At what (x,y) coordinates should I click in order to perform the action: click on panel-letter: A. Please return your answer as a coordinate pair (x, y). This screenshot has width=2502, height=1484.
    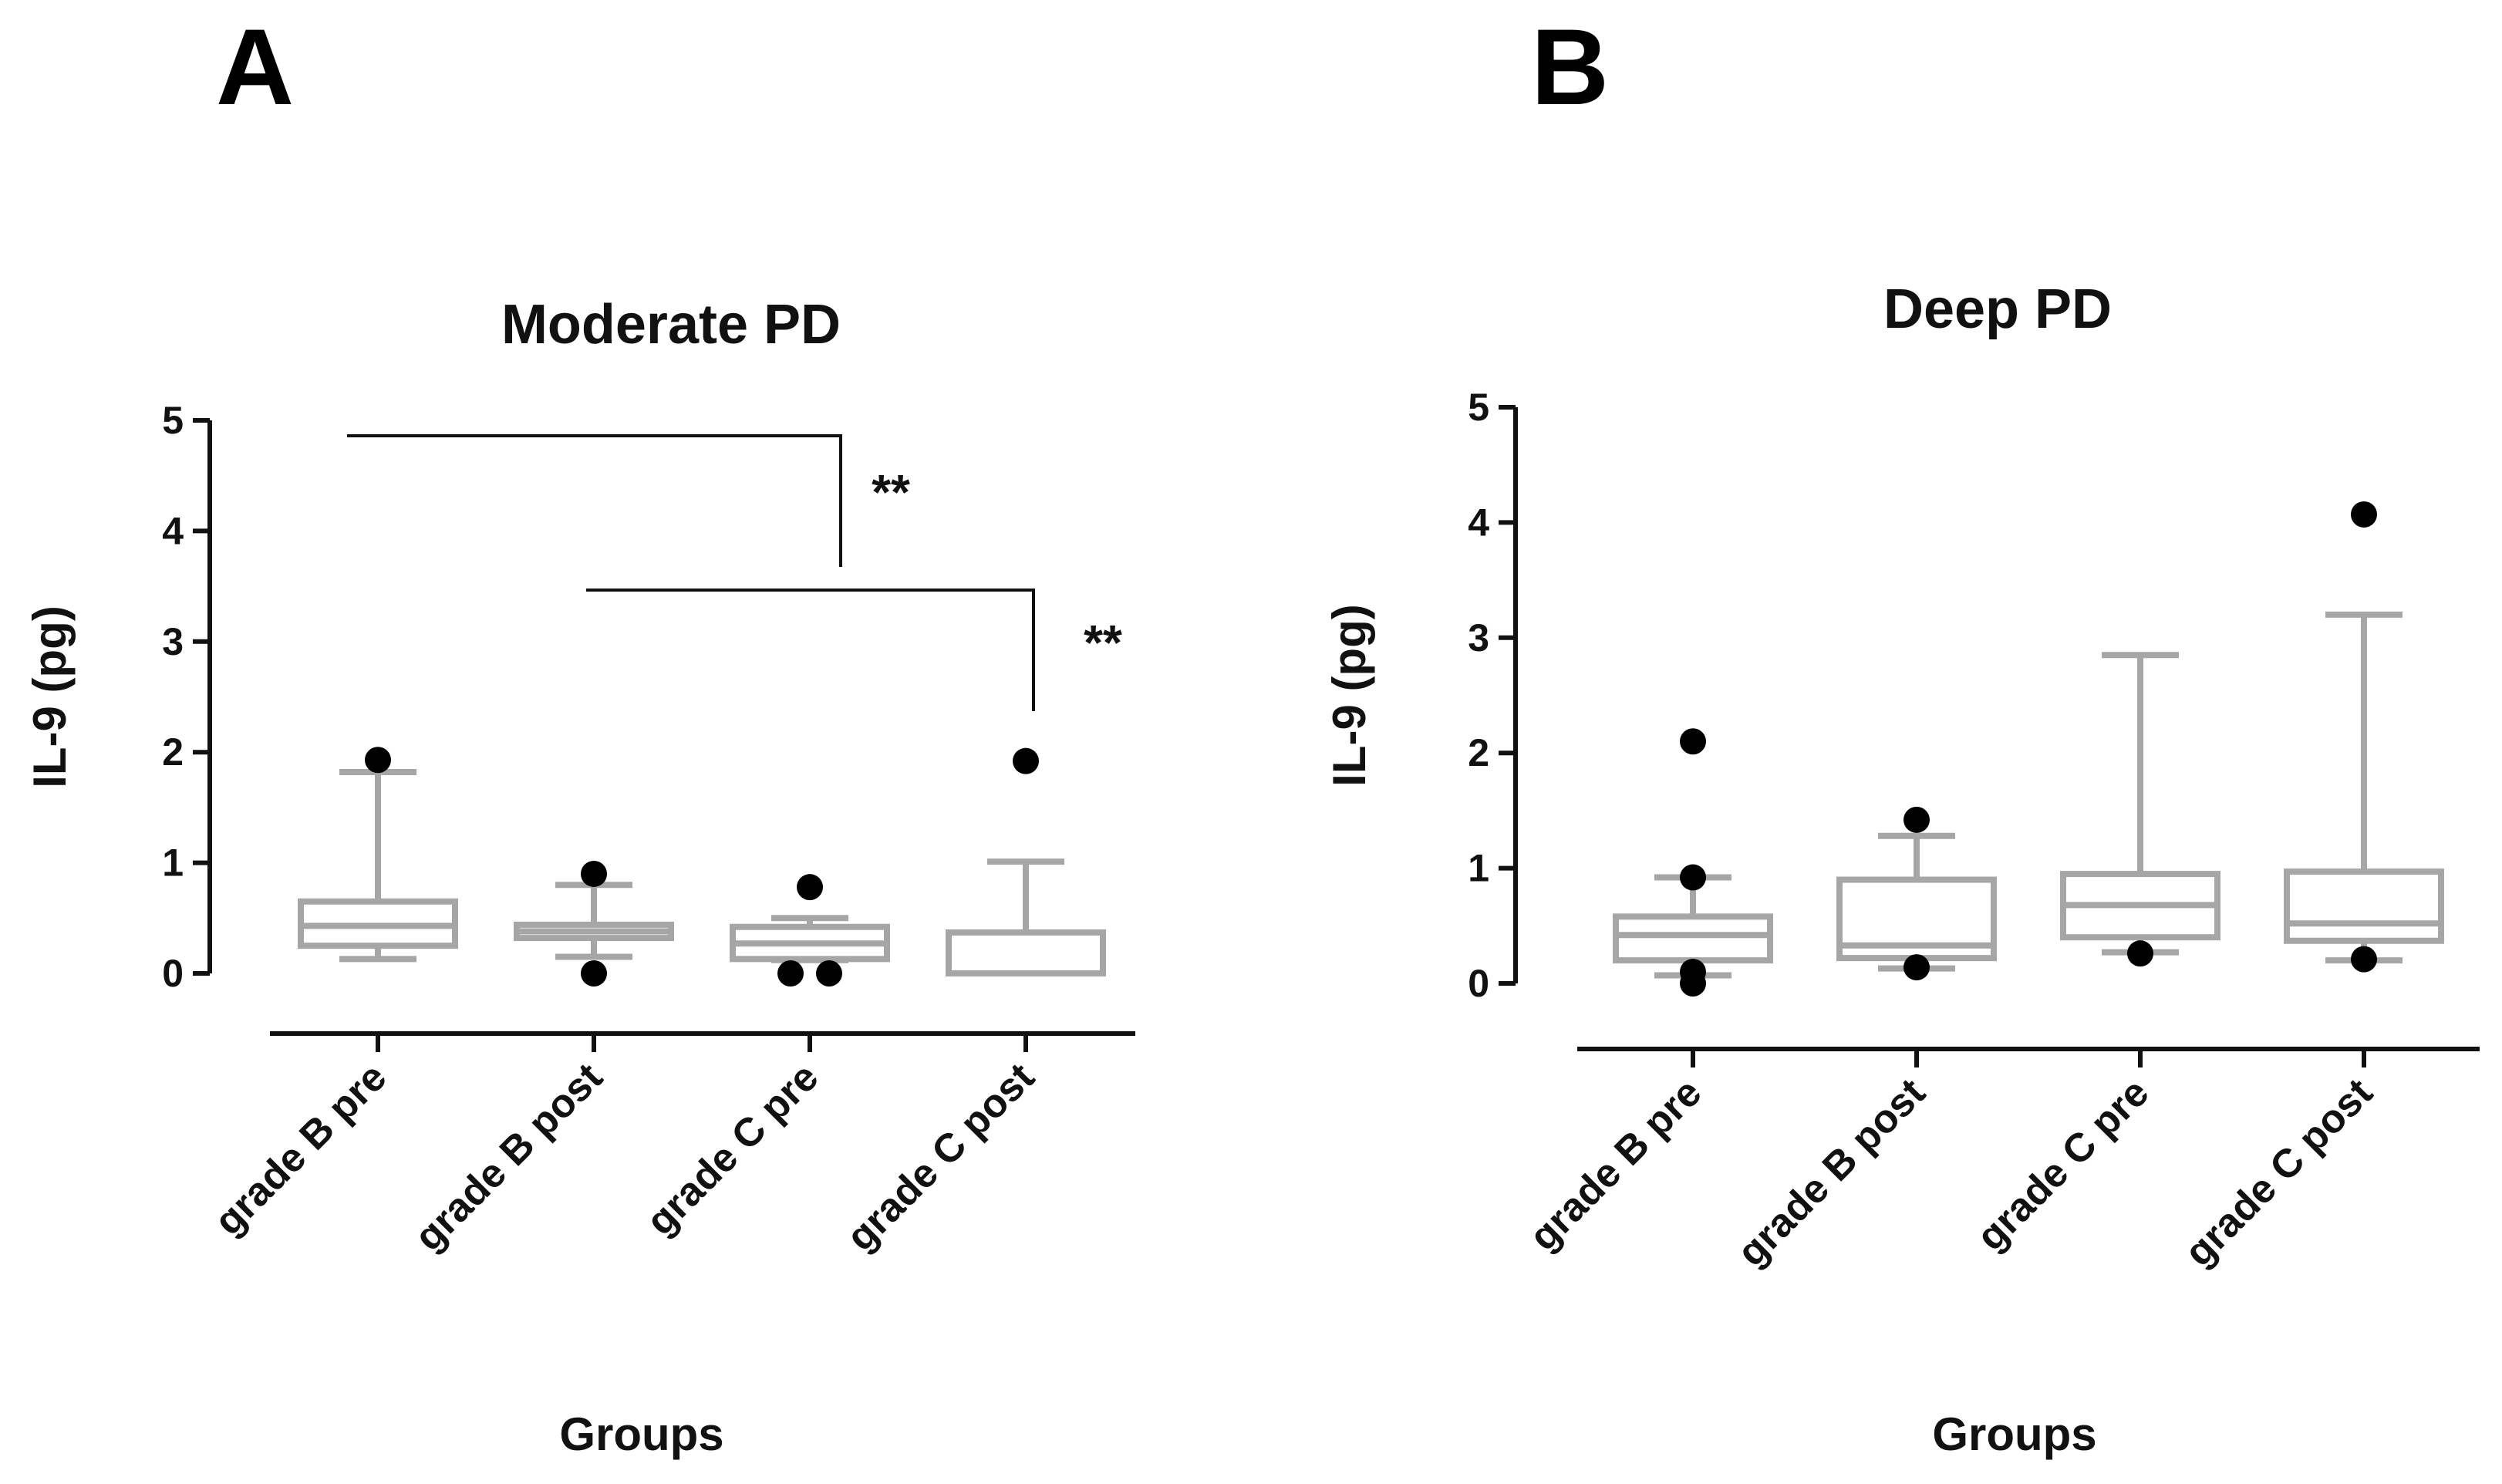
    Looking at the image, I should click on (255, 66).